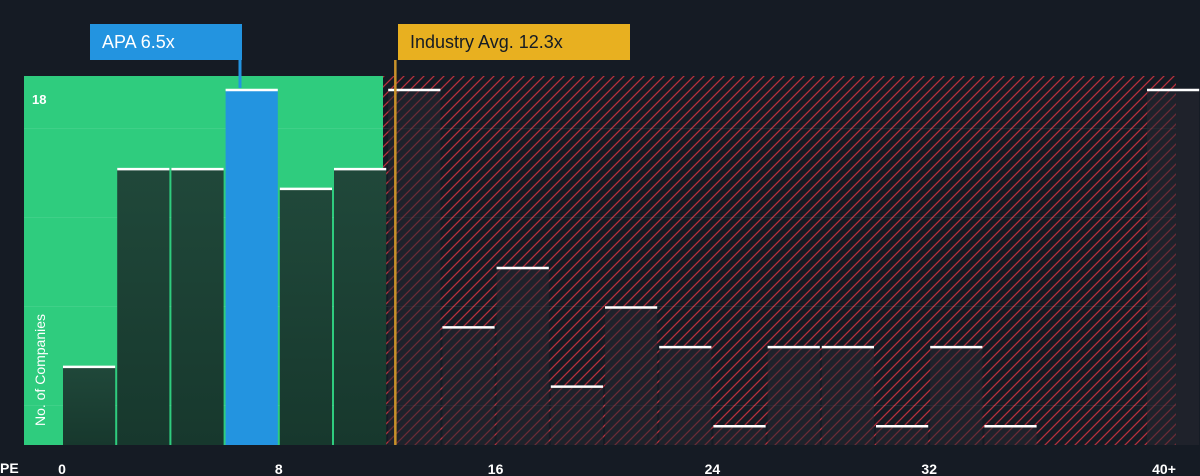  I want to click on y-axis-title: No. of Companies, so click(40, 370).